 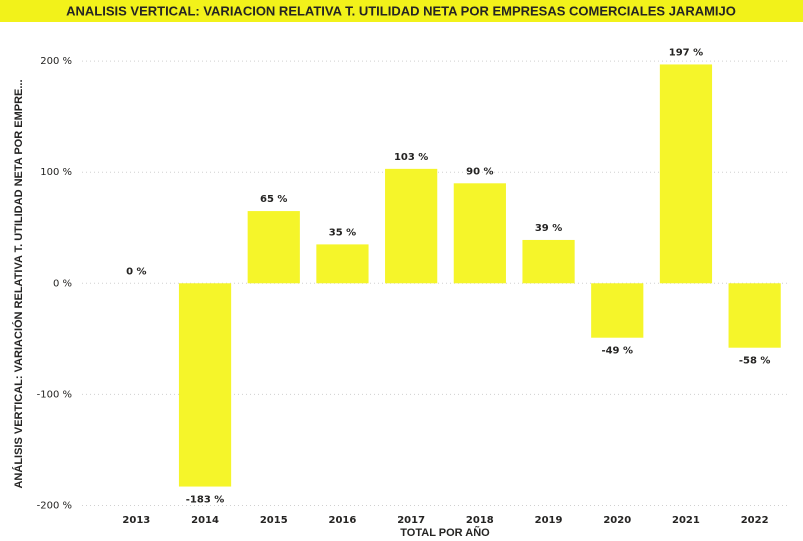 What do you see at coordinates (136, 271) in the screenshot?
I see `data-label: 0 %` at bounding box center [136, 271].